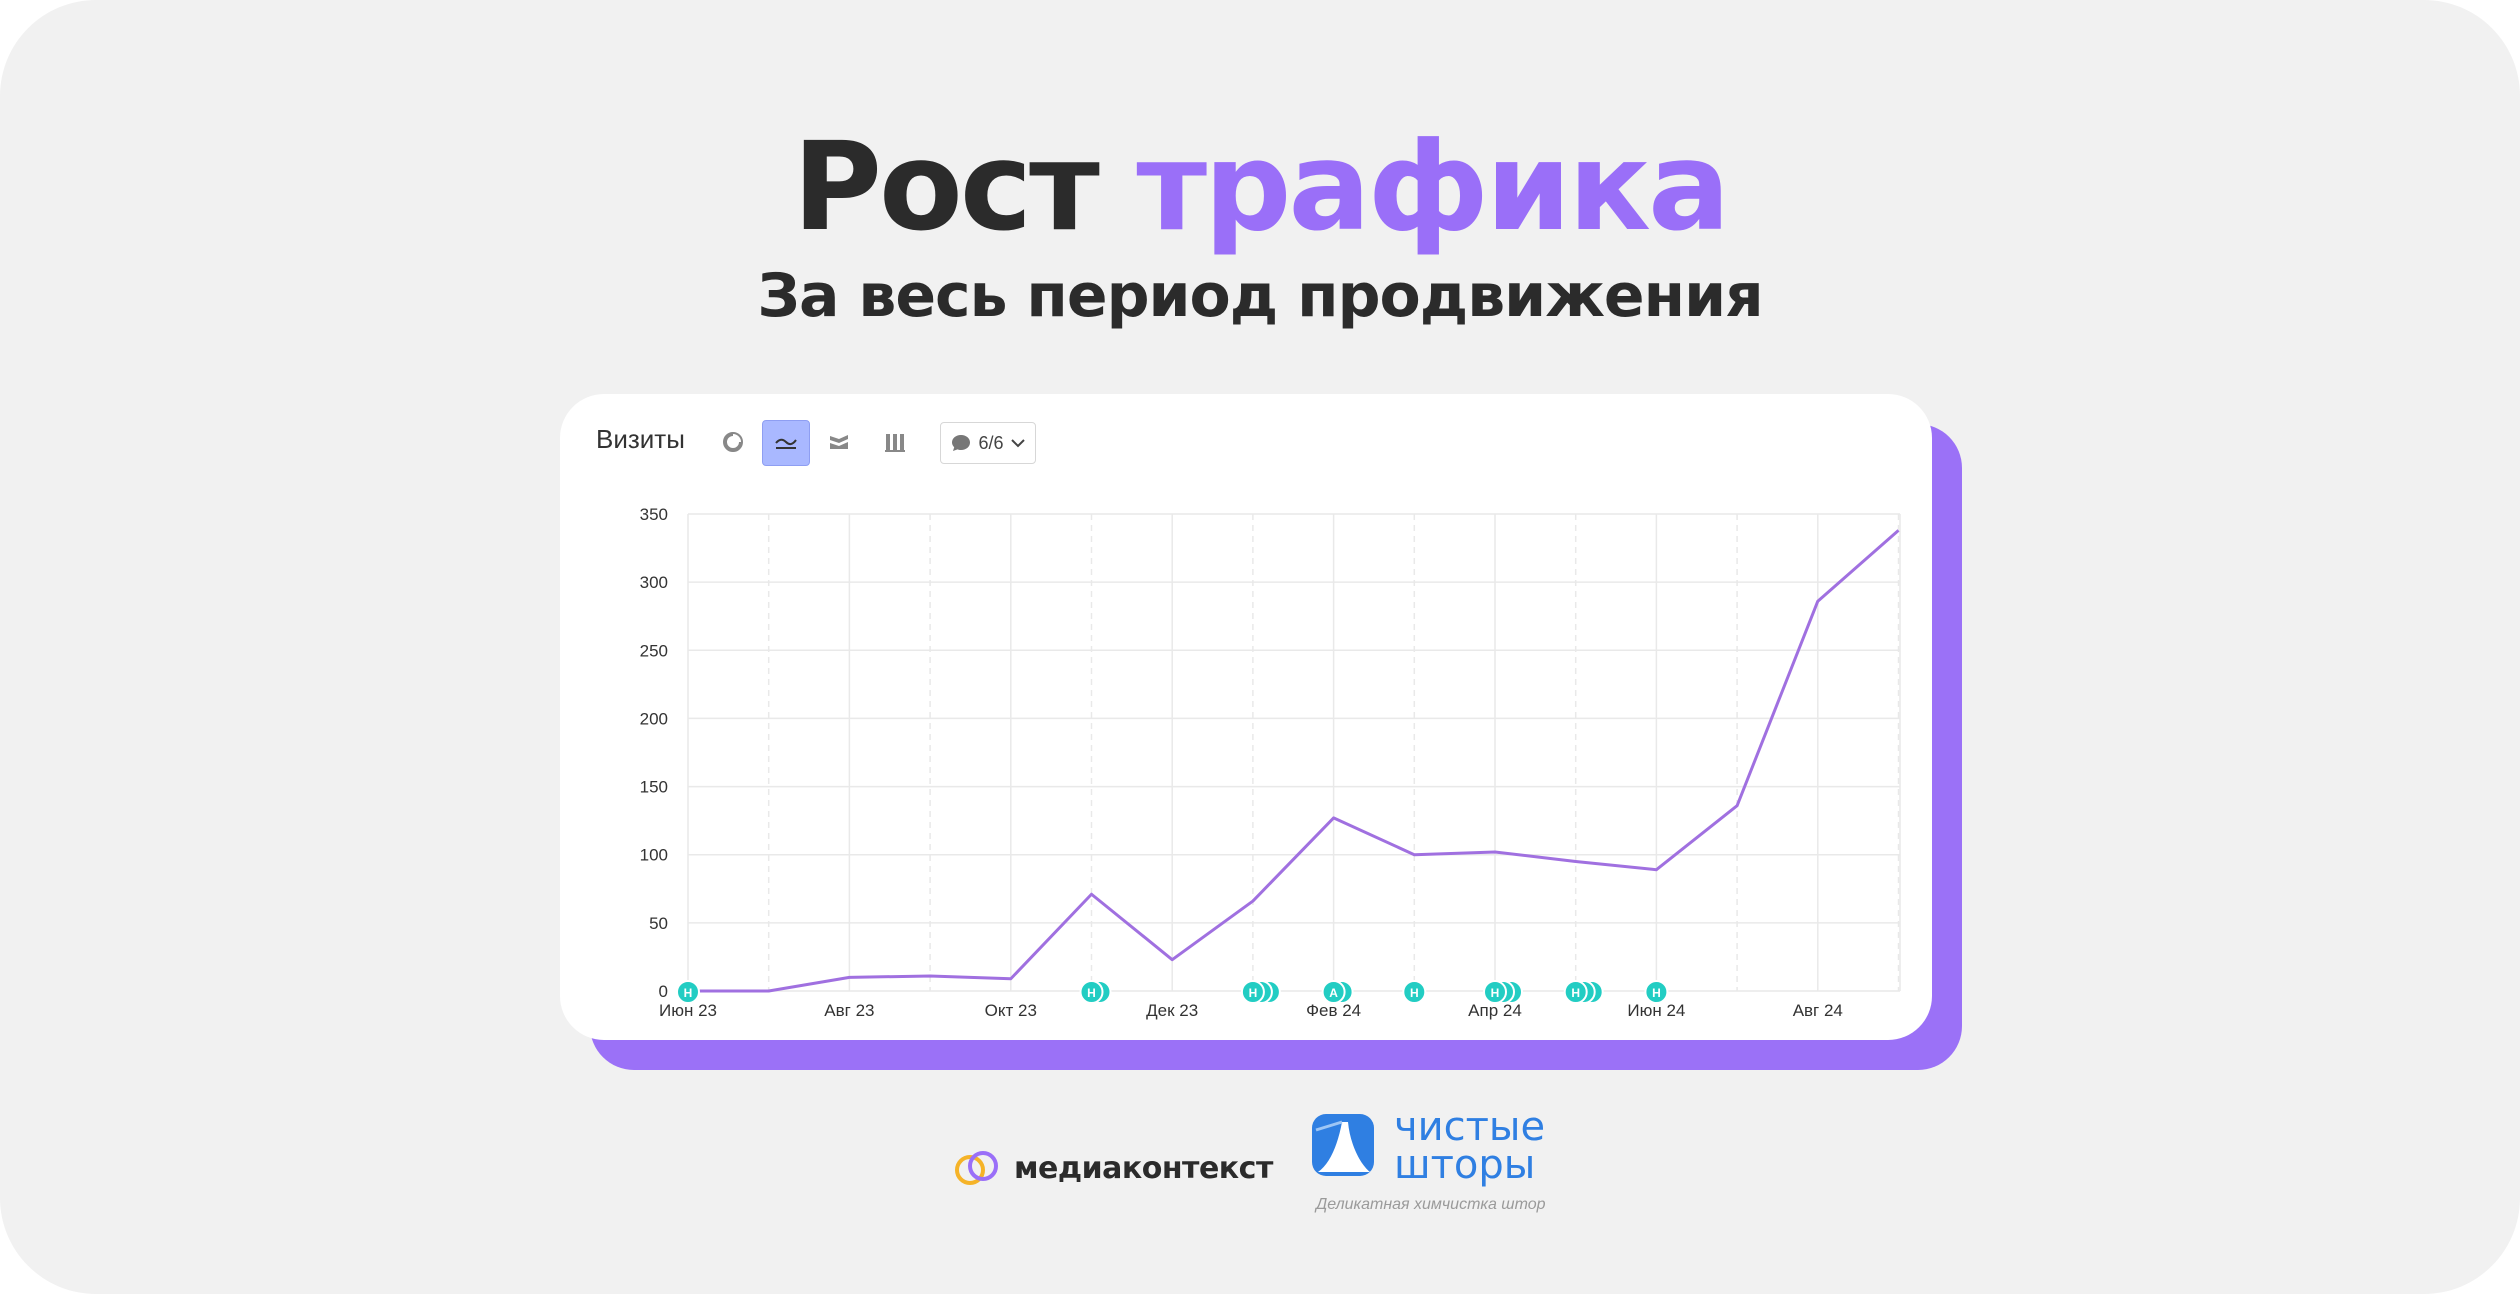 This screenshot has width=2520, height=1294. I want to click on mediacontext-logo: медиаконтекст, so click(1112, 1168).